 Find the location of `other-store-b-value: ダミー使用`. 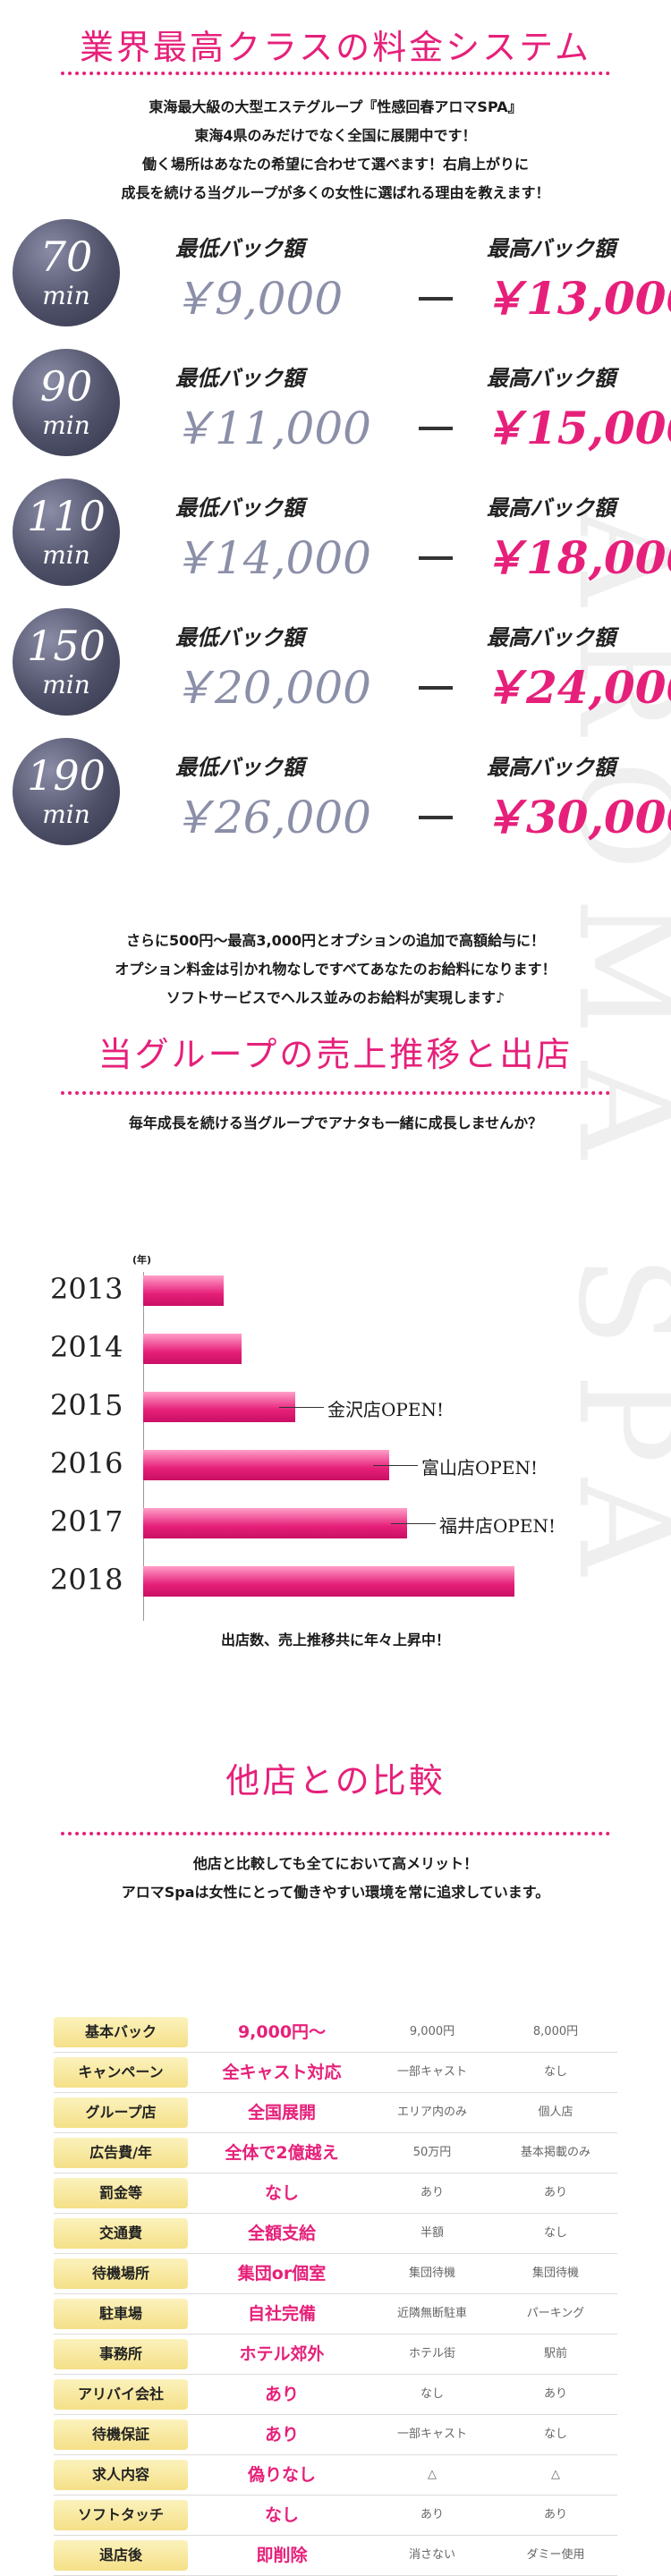

other-store-b-value: ダミー使用 is located at coordinates (556, 2555).